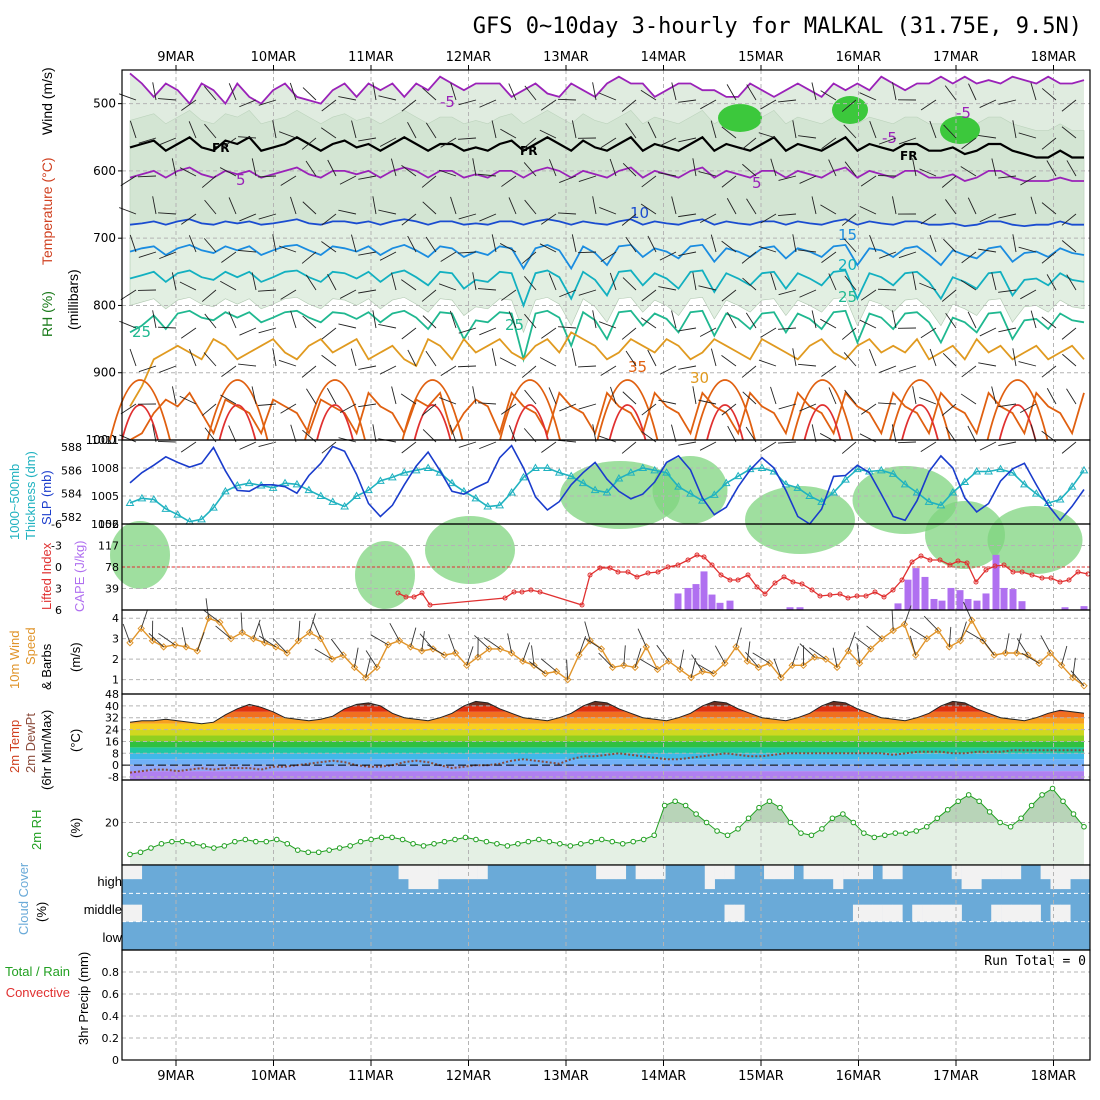  I want to click on date-tick-bottom: 11MAR, so click(371, 1076).